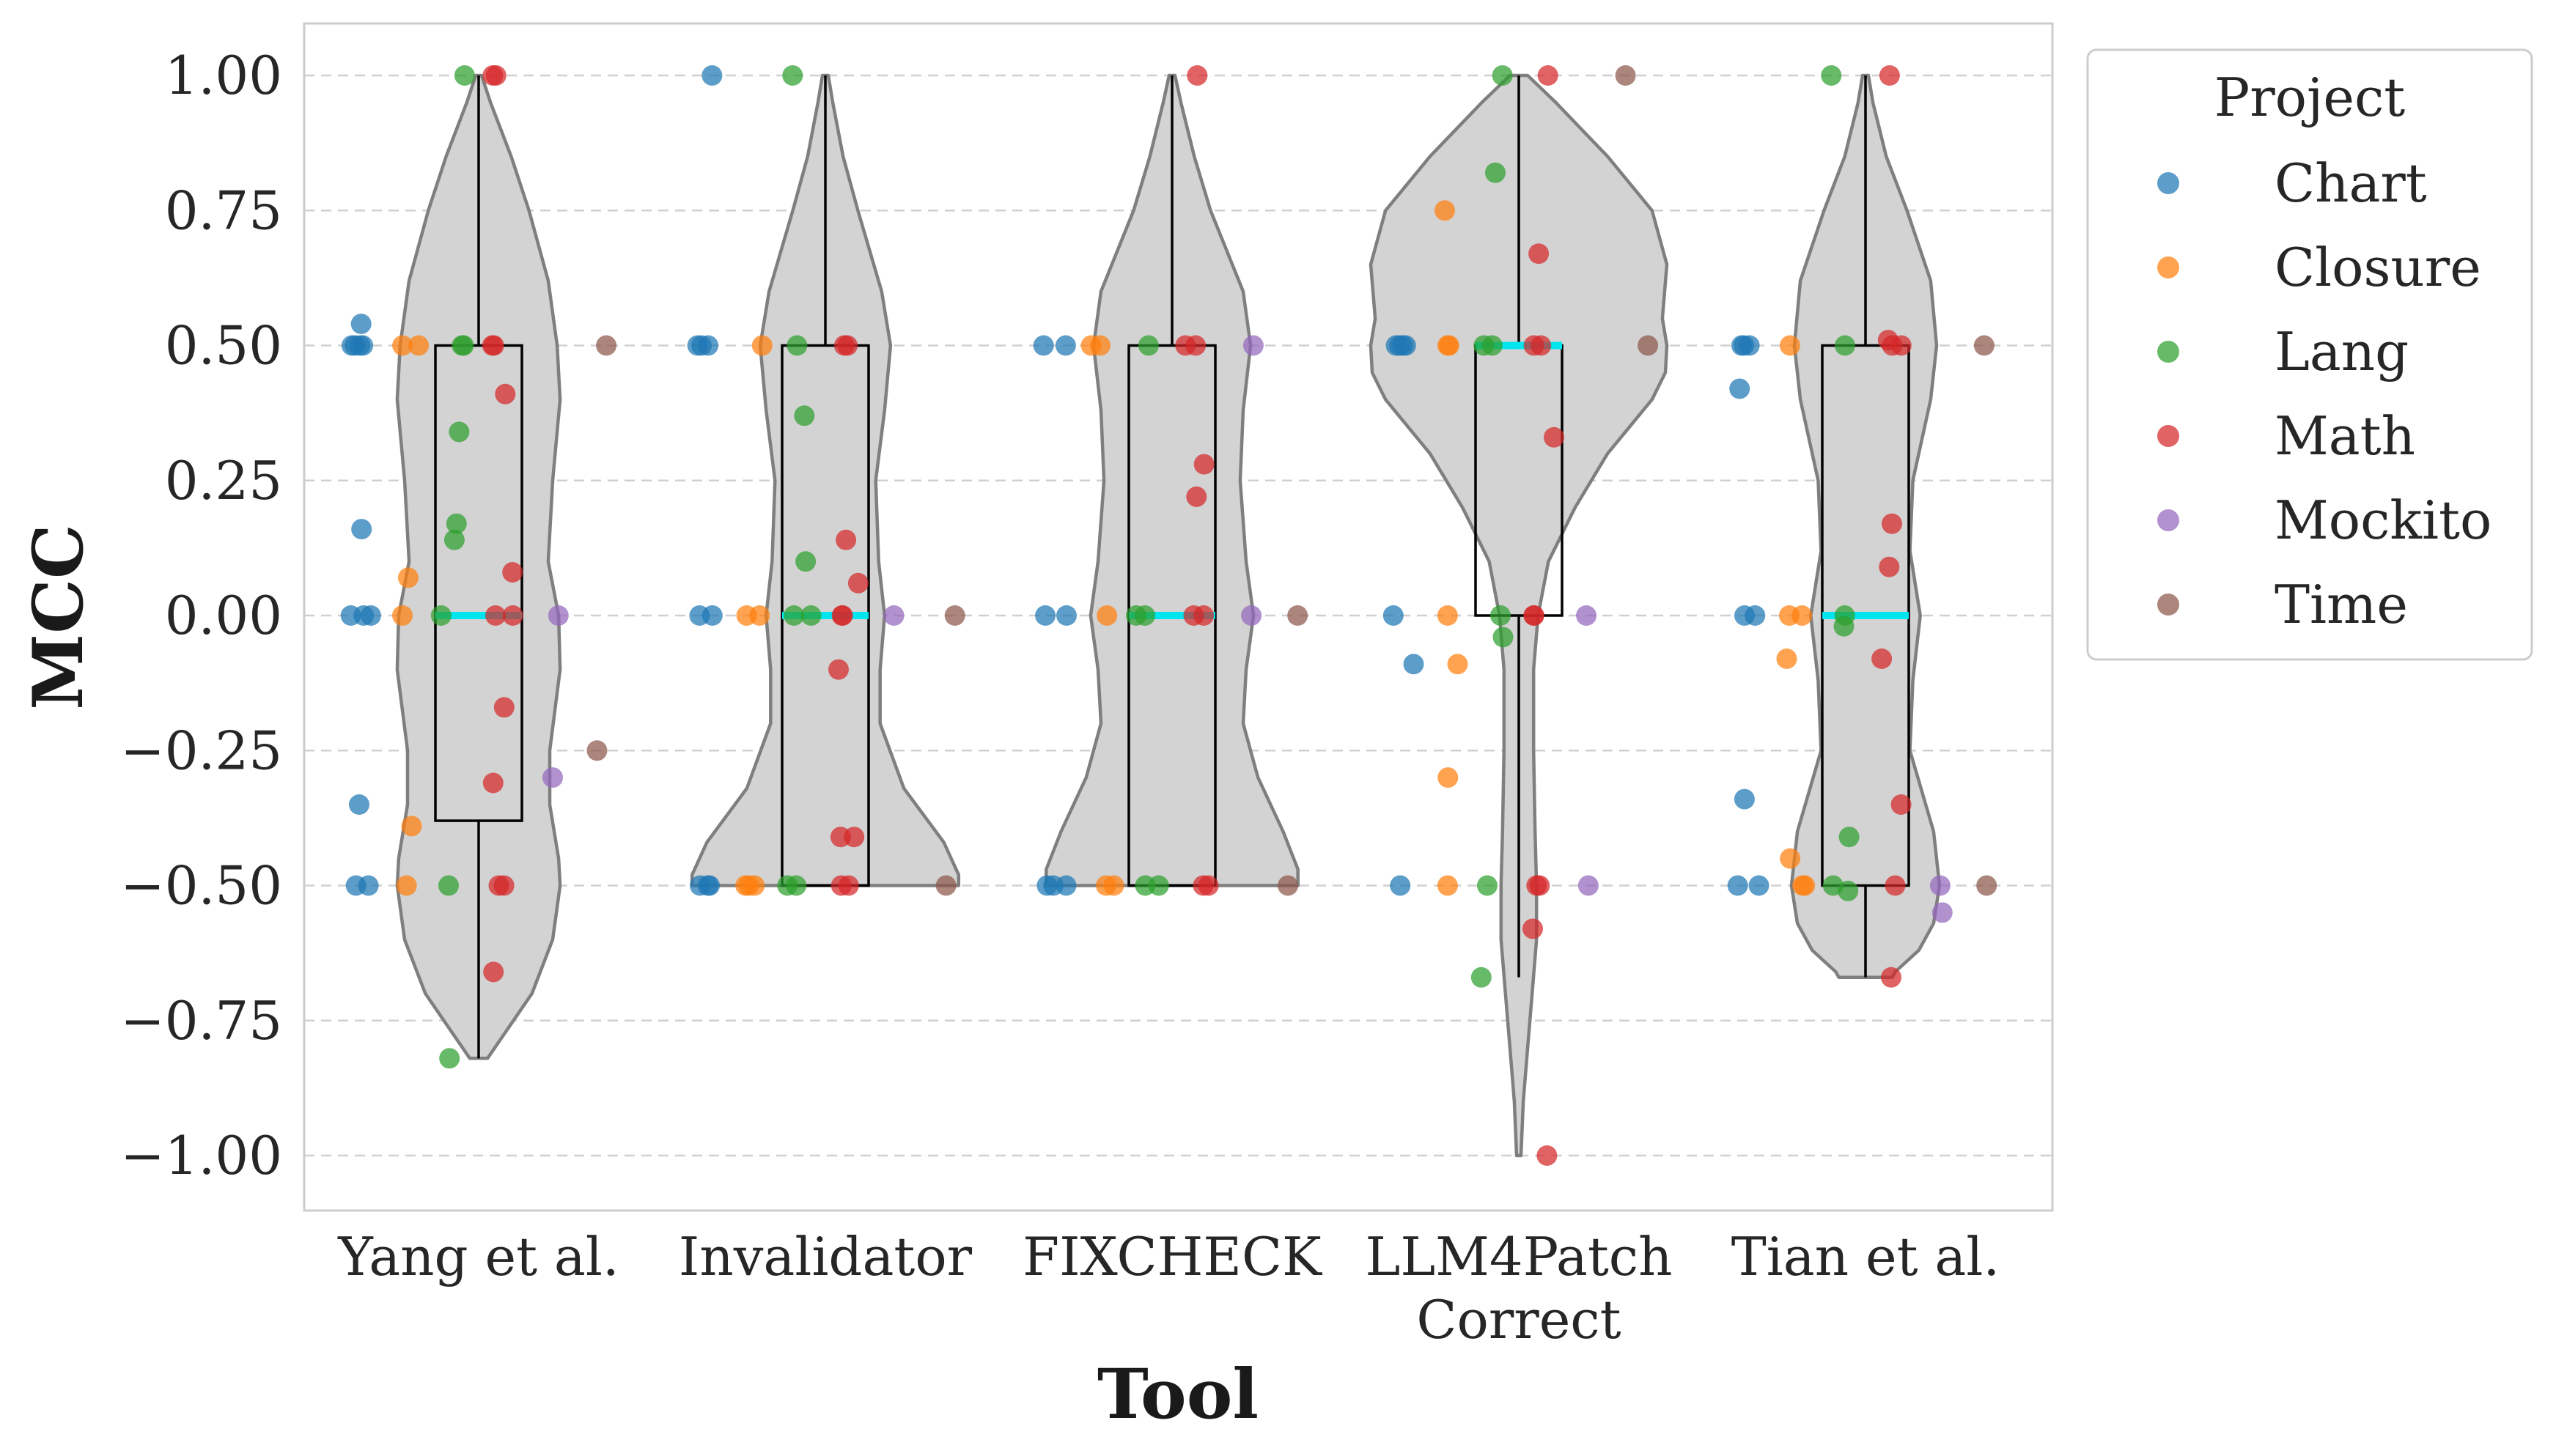 Image resolution: width=2556 pixels, height=1456 pixels. What do you see at coordinates (2345, 436) in the screenshot?
I see `legend-label: Math` at bounding box center [2345, 436].